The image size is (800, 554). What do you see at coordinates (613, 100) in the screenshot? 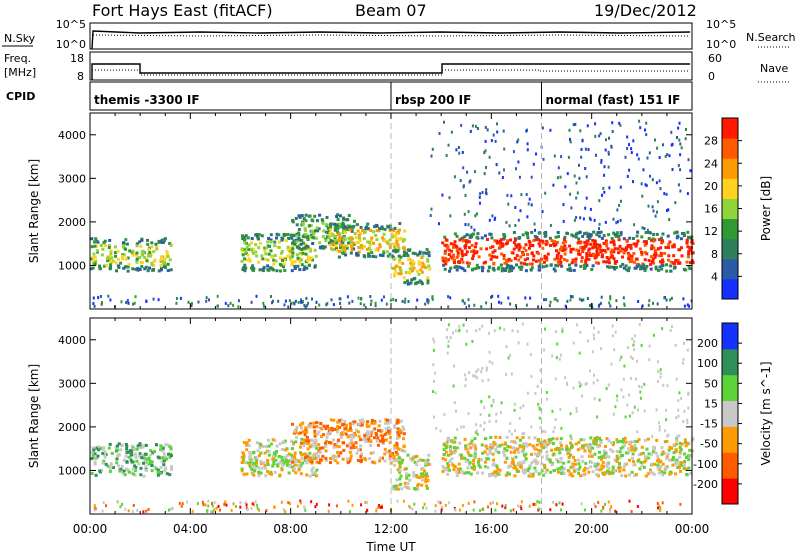
I see `cpid-mode-label: normal (fast) 151 IF` at bounding box center [613, 100].